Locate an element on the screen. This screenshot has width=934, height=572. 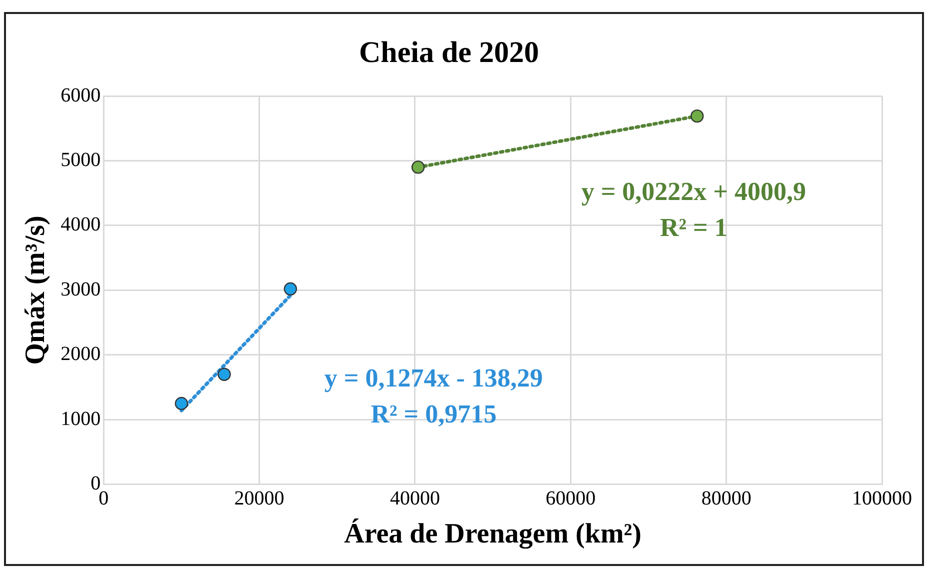
x-tick-label: 100000 is located at coordinates (882, 499).